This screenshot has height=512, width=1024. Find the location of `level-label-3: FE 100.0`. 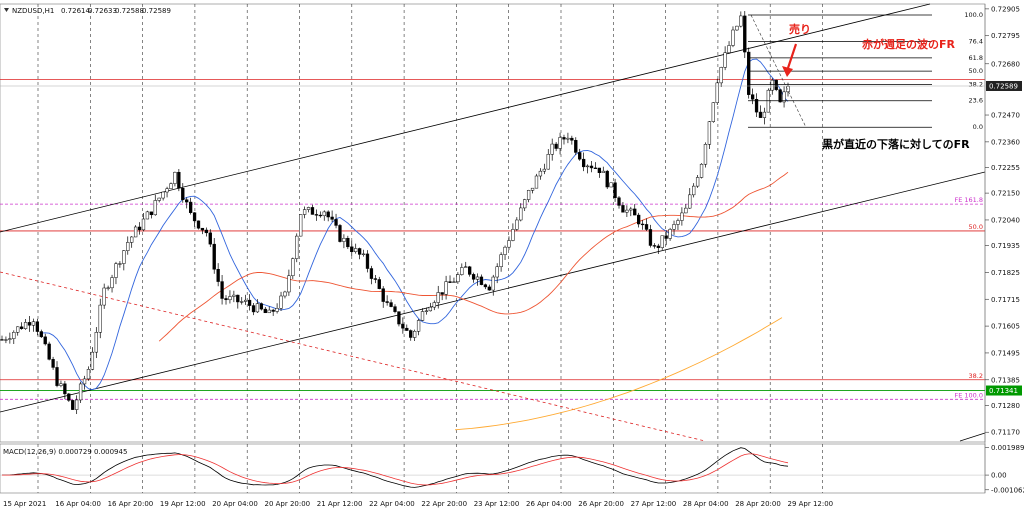

level-label-3: FE 100.0 is located at coordinates (968, 395).